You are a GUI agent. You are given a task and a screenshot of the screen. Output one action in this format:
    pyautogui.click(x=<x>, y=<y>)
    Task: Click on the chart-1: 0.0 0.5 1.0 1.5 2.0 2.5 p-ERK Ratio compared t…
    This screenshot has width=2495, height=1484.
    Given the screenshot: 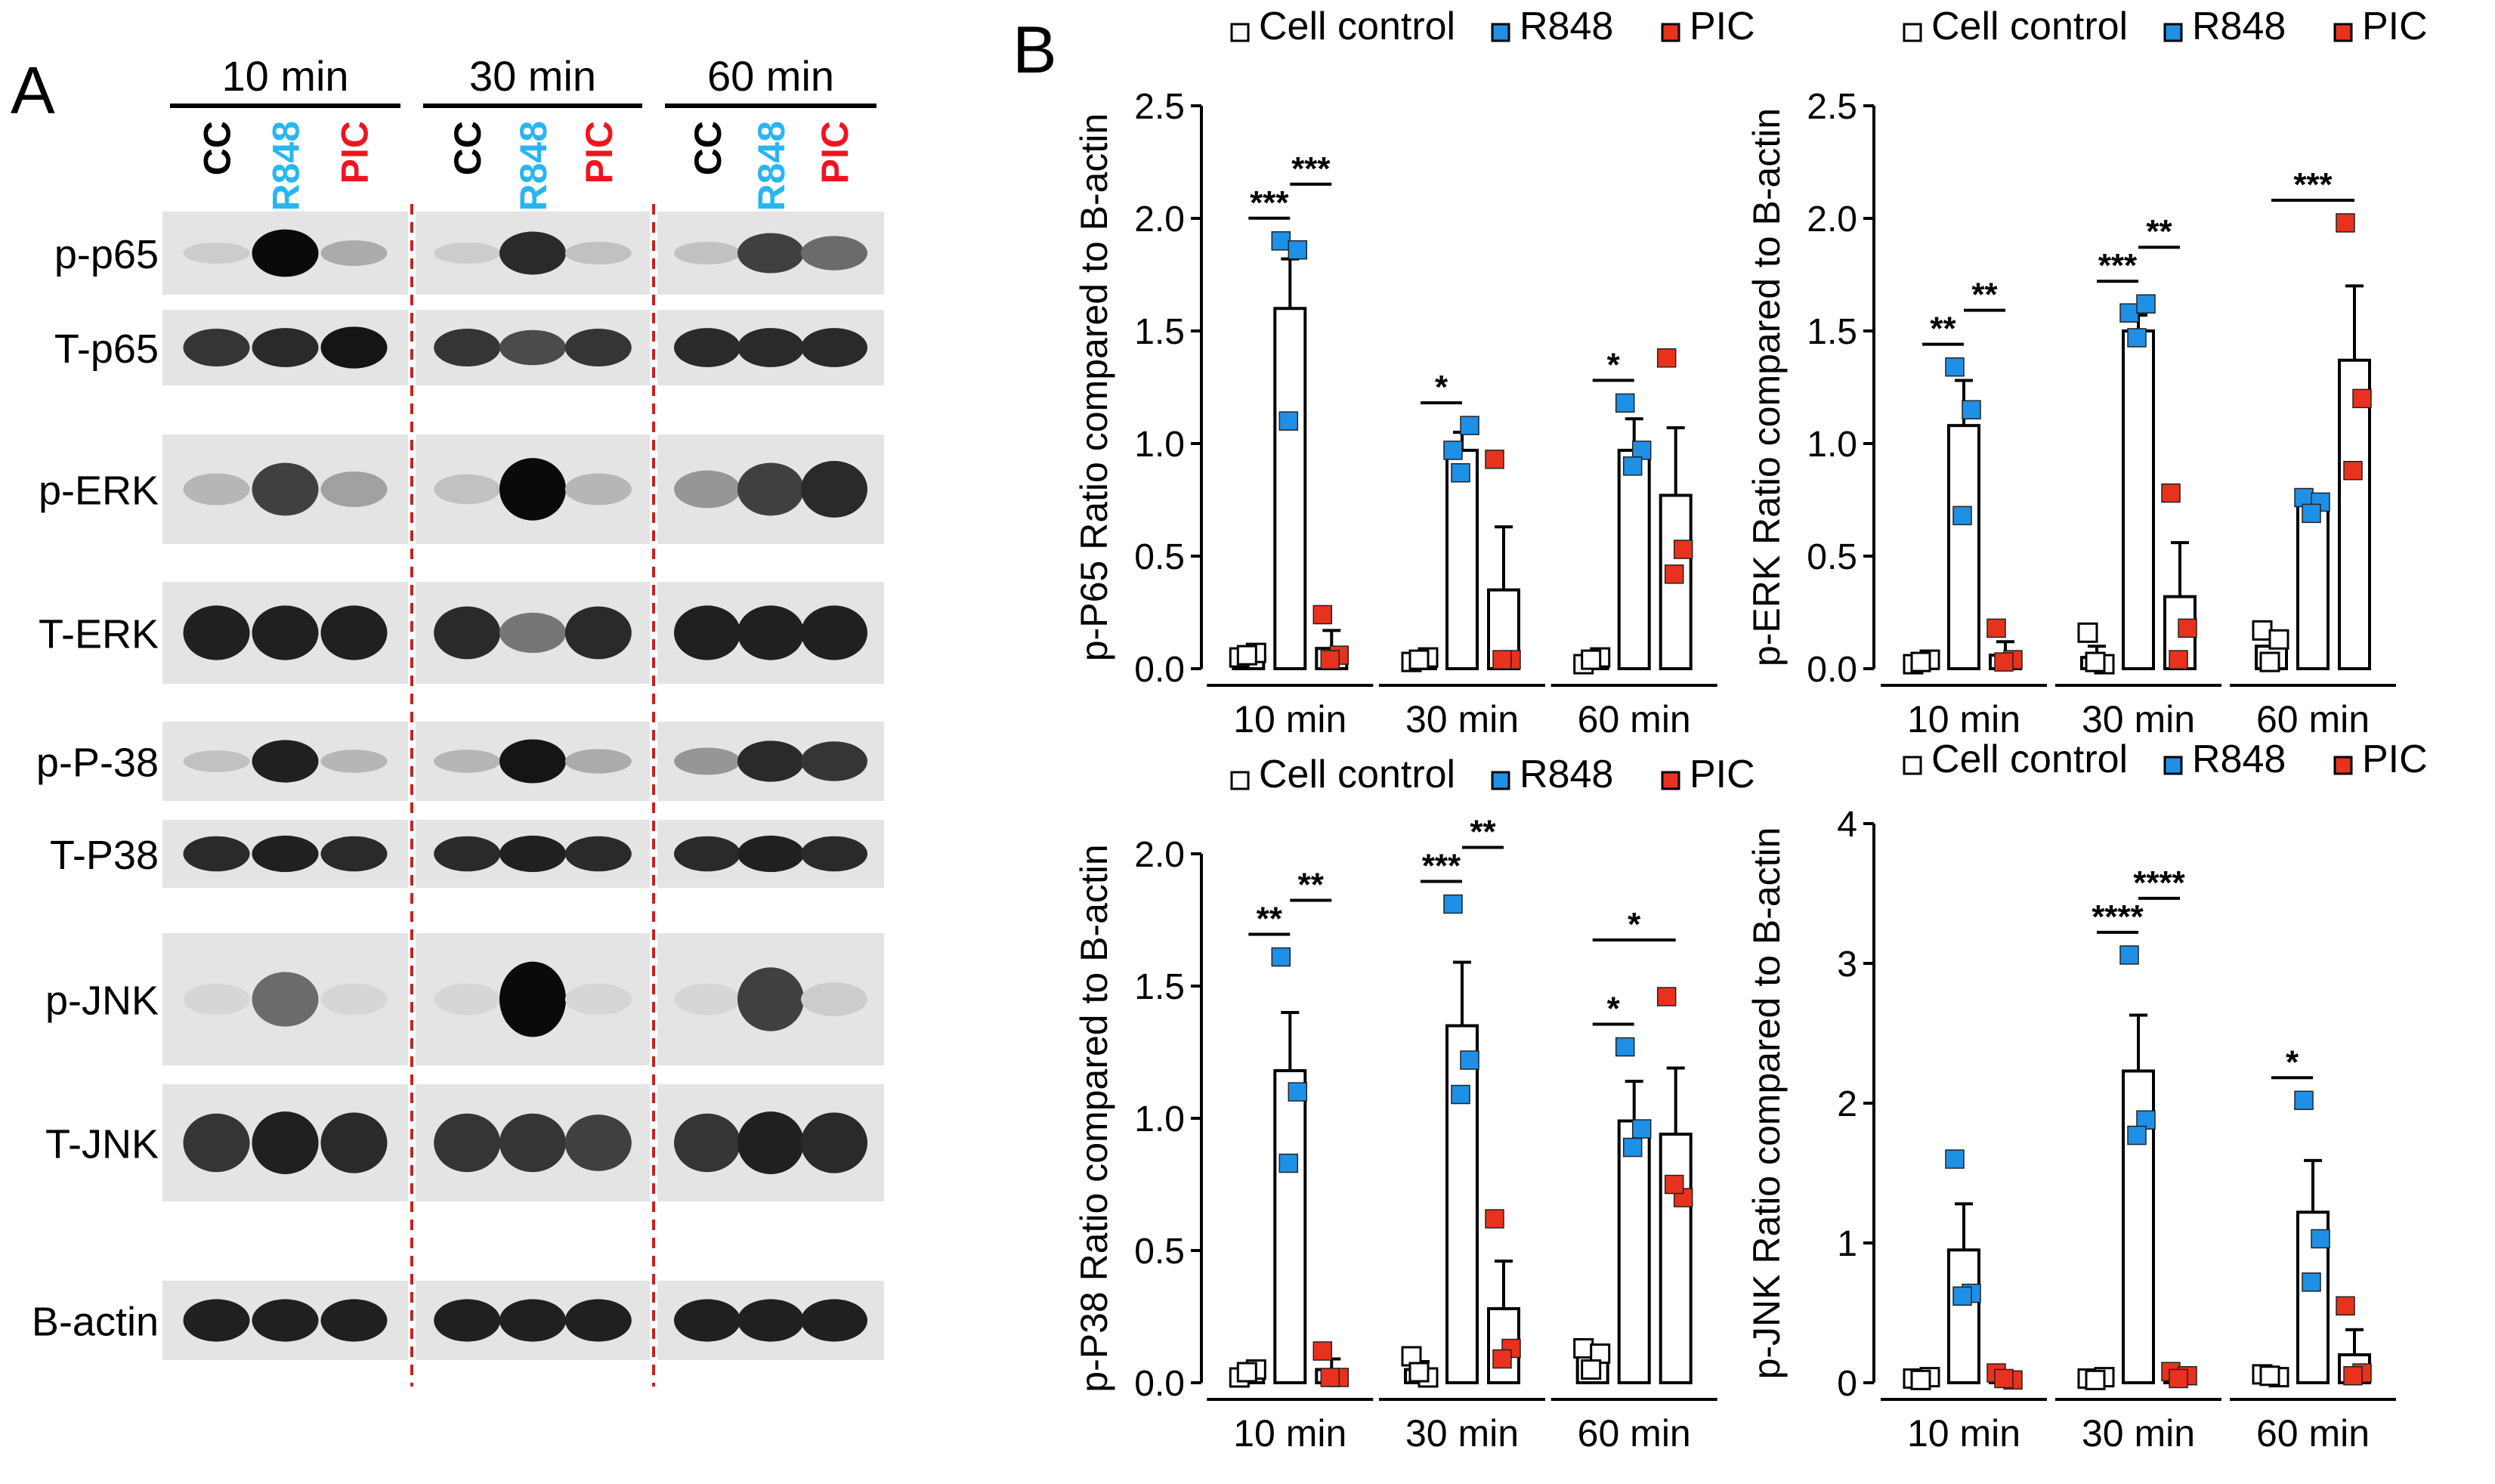 What is the action you would take?
    pyautogui.click(x=2086, y=373)
    